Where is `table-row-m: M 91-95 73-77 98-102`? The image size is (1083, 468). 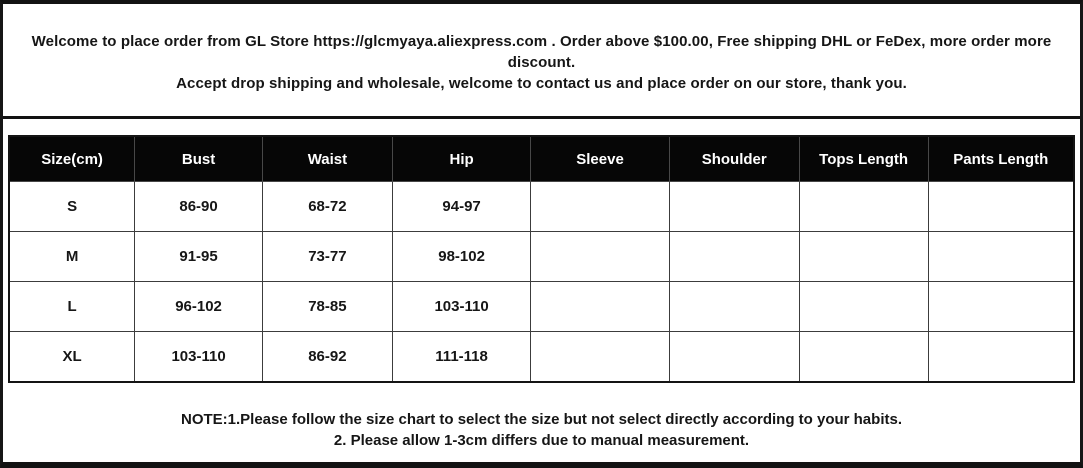 table-row-m: M 91-95 73-77 98-102 is located at coordinates (541, 256).